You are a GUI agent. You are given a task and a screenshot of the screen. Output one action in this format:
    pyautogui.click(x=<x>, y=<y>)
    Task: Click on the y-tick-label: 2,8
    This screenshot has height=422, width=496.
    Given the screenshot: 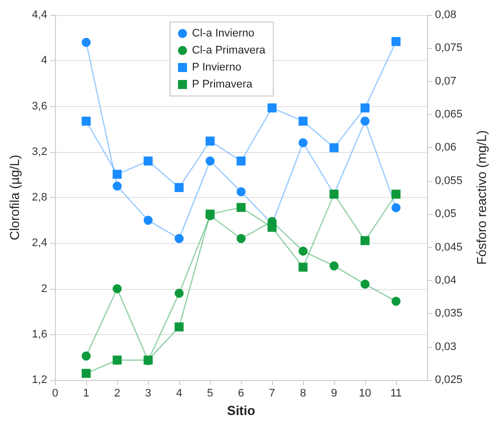 What is the action you would take?
    pyautogui.click(x=40, y=198)
    